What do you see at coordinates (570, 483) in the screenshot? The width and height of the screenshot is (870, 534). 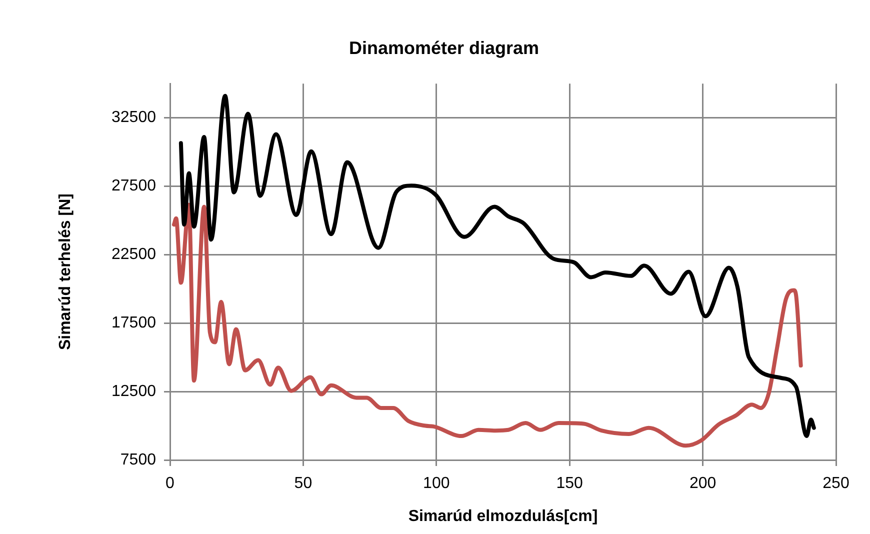 I see `x-tick-label: 150` at bounding box center [570, 483].